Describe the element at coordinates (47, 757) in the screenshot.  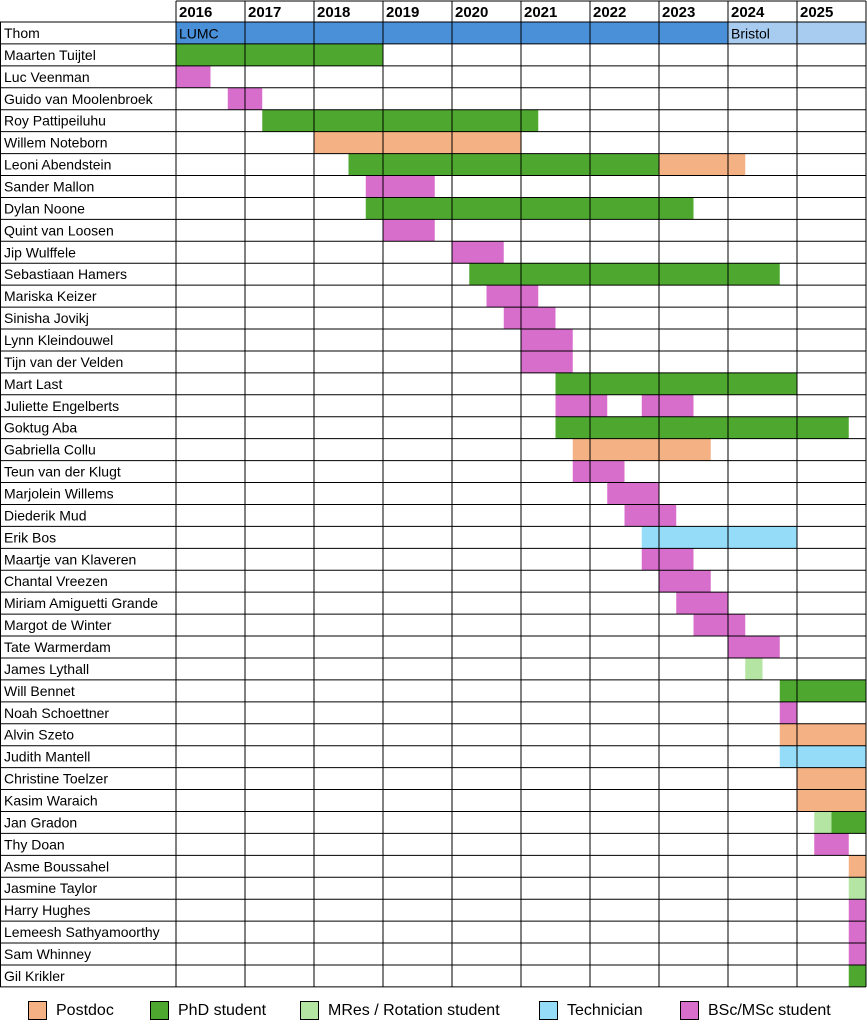
I see `person-name: Judith Mantell` at that location.